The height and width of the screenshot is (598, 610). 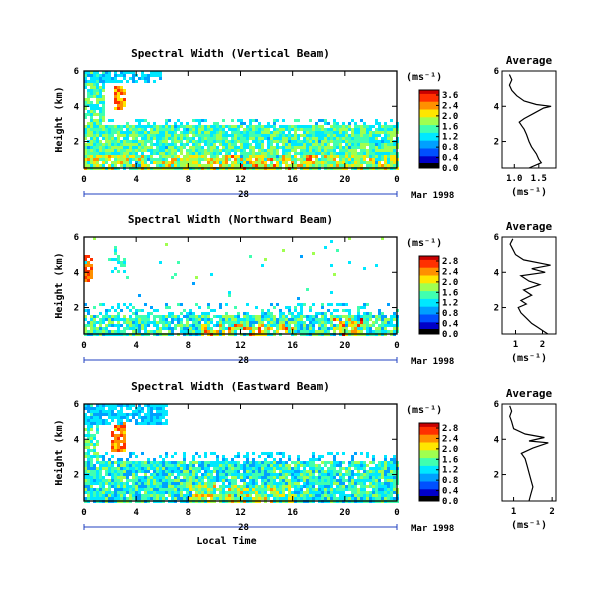 What do you see at coordinates (188, 346) in the screenshot?
I see `x-tick-label: 8` at bounding box center [188, 346].